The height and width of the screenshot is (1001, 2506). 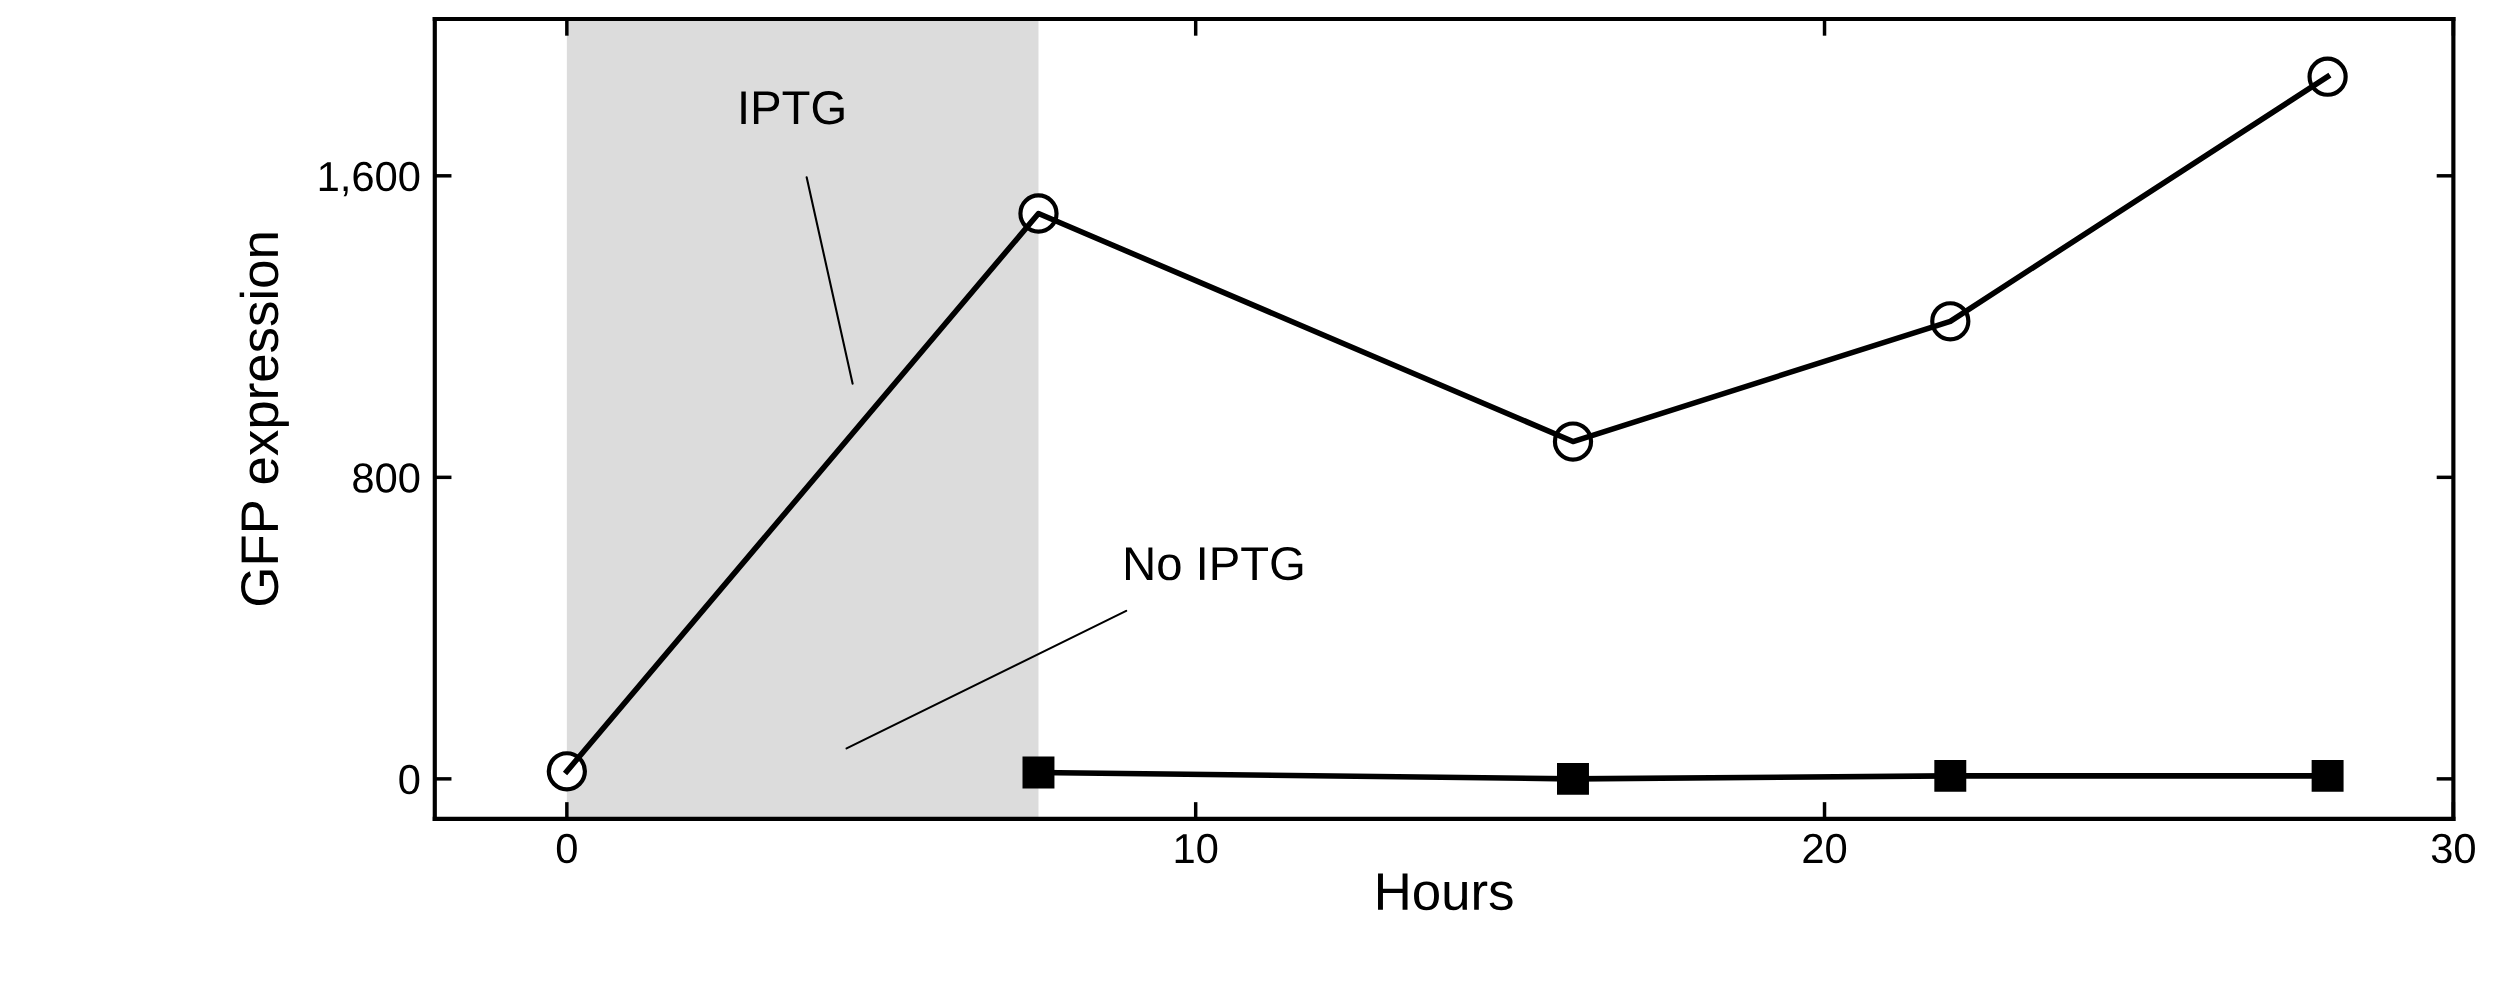 What do you see at coordinates (409, 779) in the screenshot?
I see `y-tick-label: 0` at bounding box center [409, 779].